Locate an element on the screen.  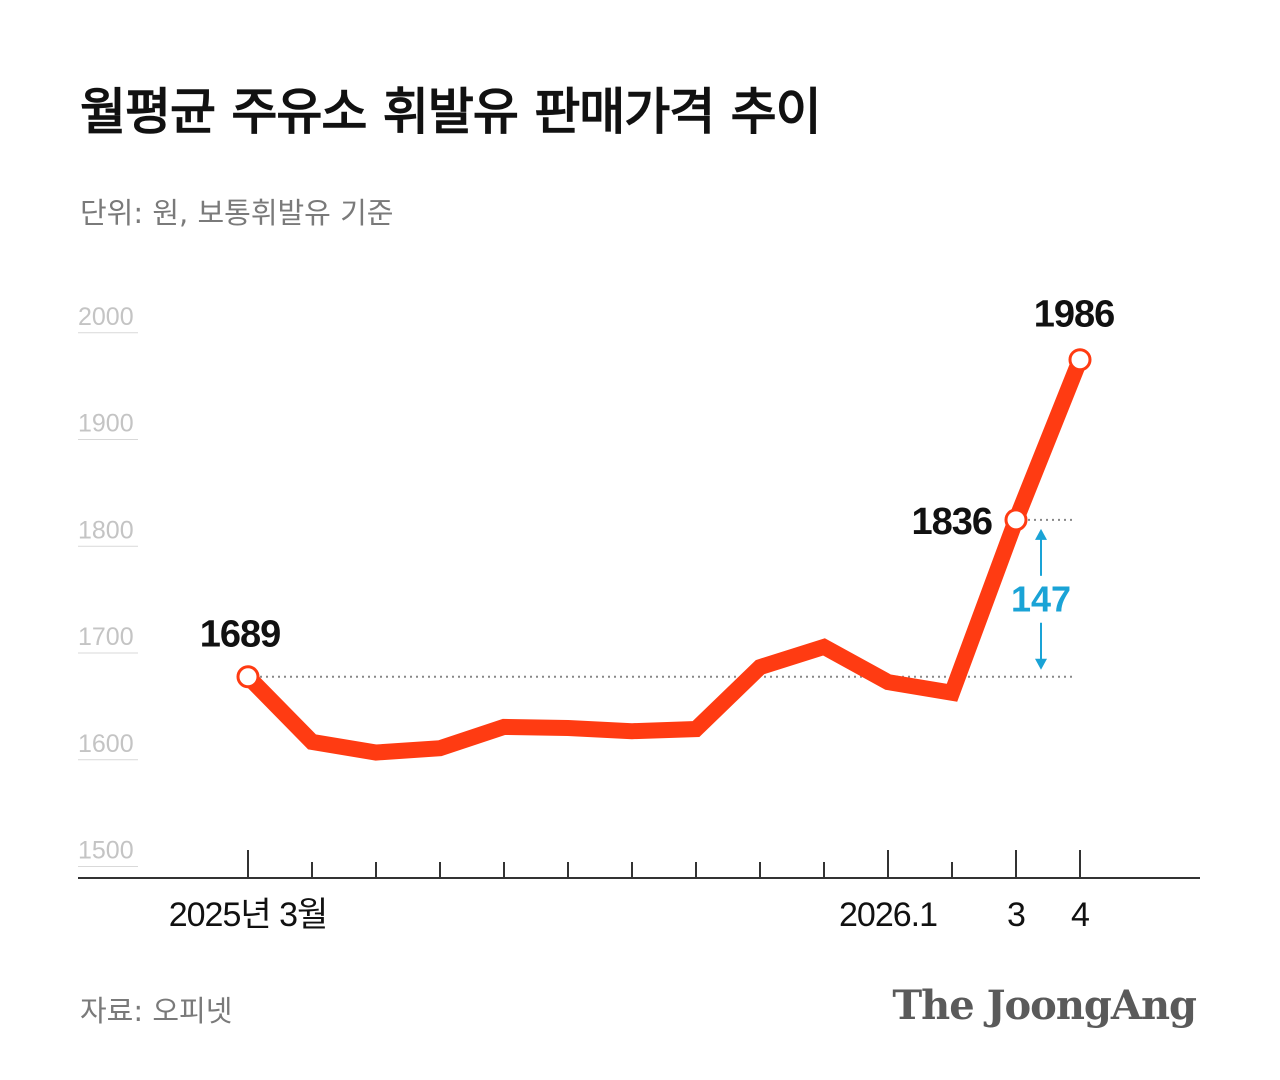
chart-subtitle: 단위: 원, 보통휘발유 기준 is located at coordinates (237, 213).